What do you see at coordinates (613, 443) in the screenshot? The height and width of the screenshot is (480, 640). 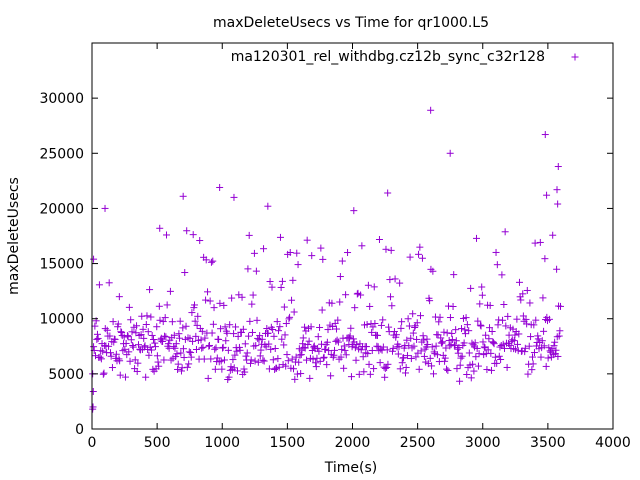 I see `x-tick-label: 4000` at bounding box center [613, 443].